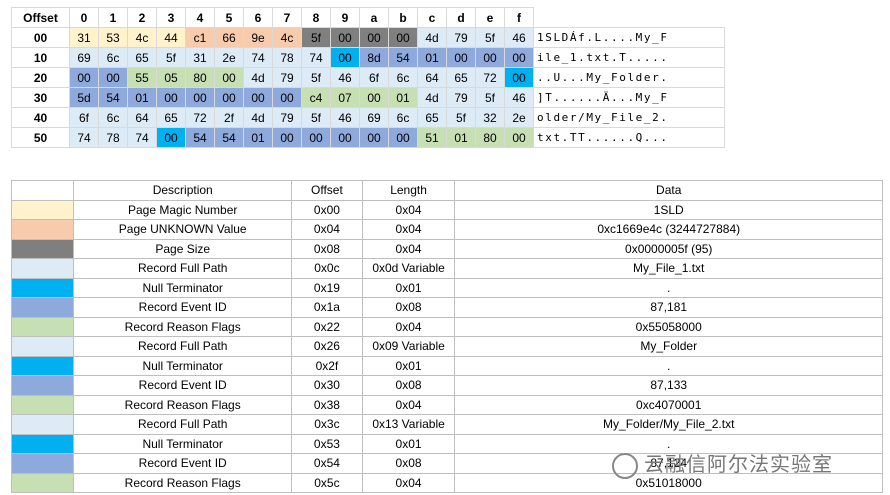 Image resolution: width=890 pixels, height=495 pixels. Describe the element at coordinates (446, 443) in the screenshot. I see `table-row: Null Terminator 0x53 0x01.` at that location.